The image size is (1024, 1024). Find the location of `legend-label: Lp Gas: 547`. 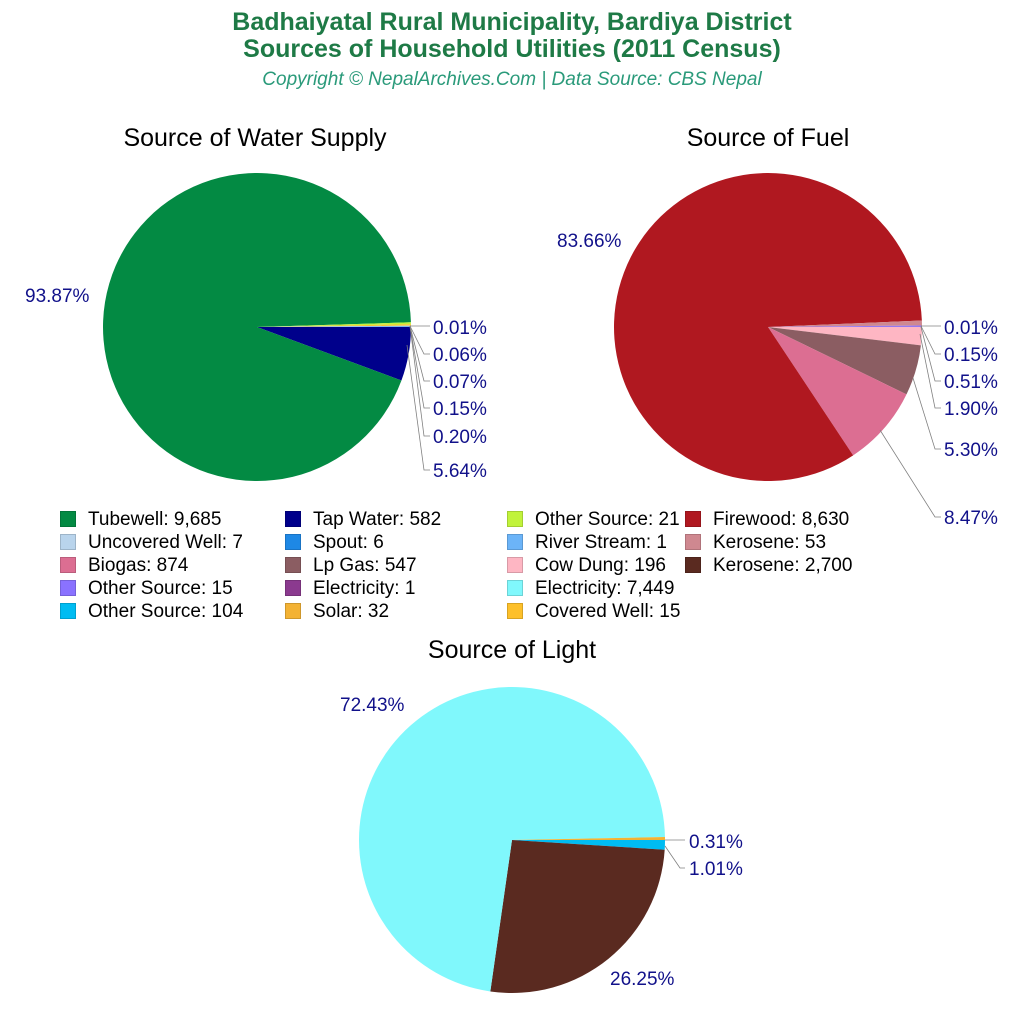

legend-label: Lp Gas: 547 is located at coordinates (365, 565).